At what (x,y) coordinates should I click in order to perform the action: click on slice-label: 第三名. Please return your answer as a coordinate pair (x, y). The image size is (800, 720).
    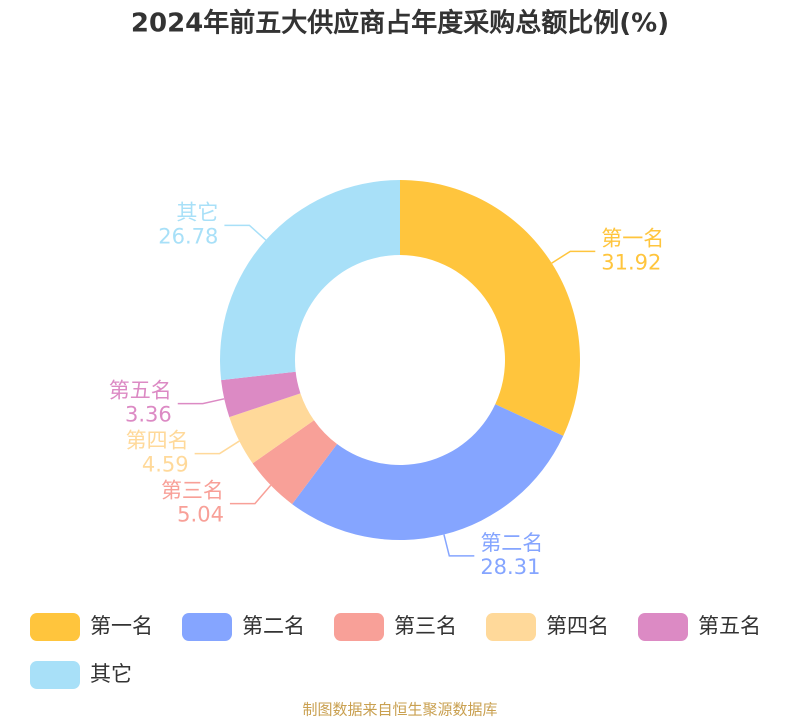
    Looking at the image, I should click on (192, 491).